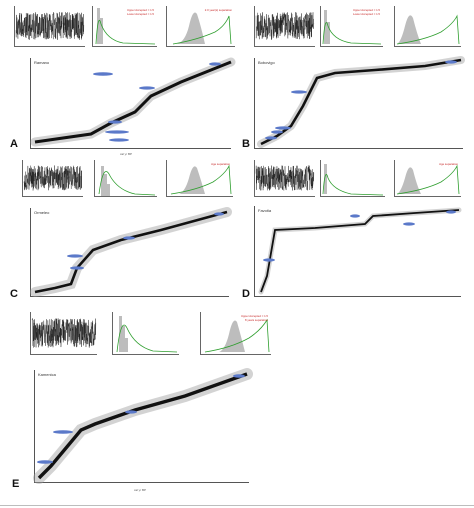 The height and width of the screenshot is (508, 474). I want to click on panel-b-acc-rate-plot, so click(351, 26).